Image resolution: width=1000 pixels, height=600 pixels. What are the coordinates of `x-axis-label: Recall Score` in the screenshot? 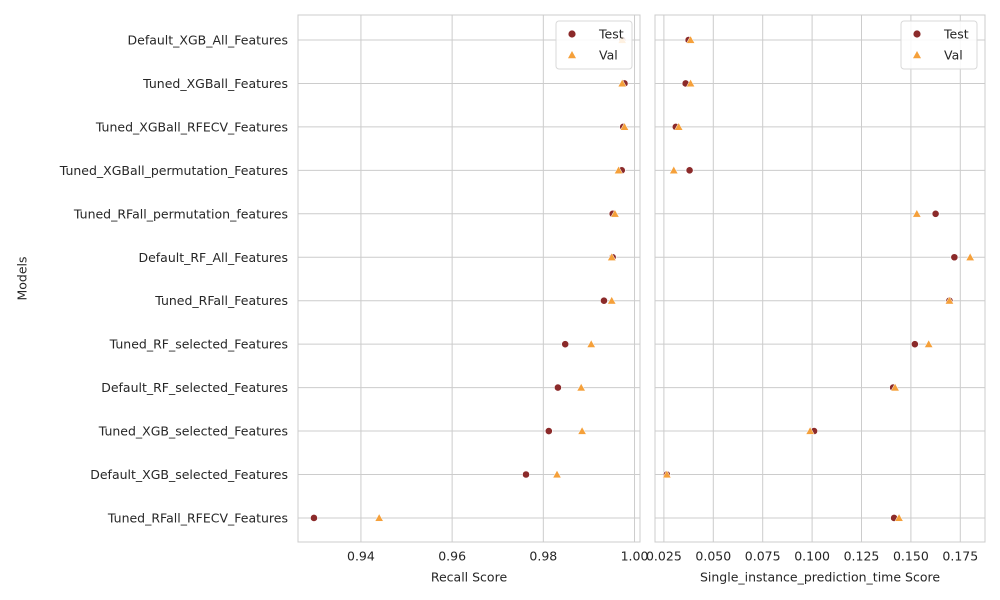 It's located at (469, 577).